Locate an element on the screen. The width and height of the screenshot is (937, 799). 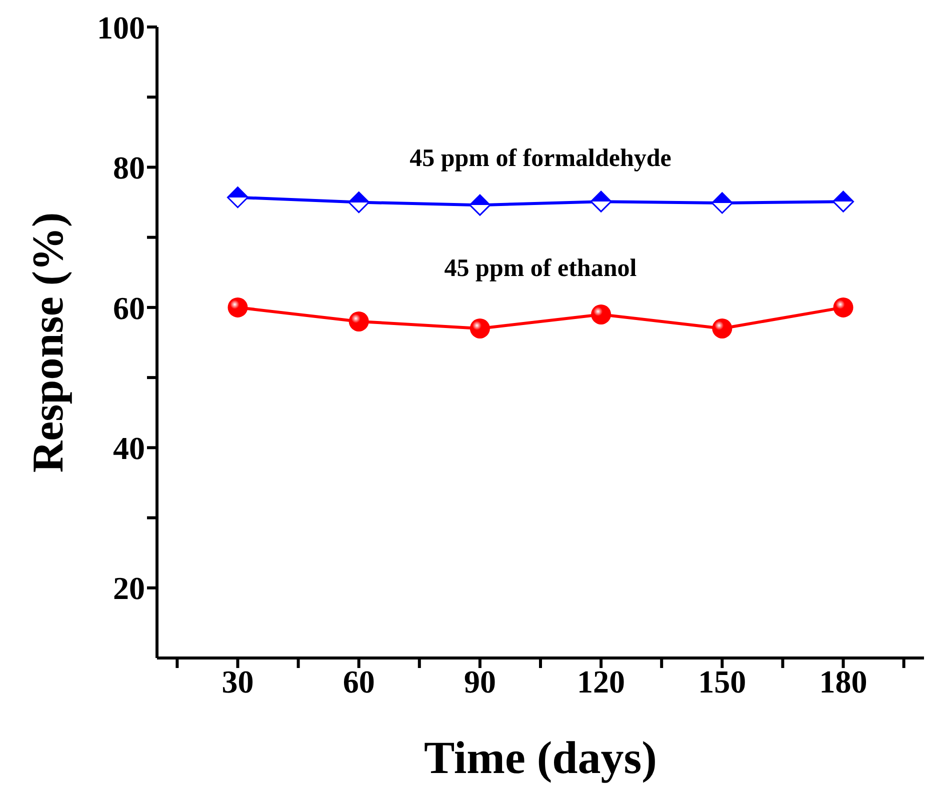
x-tick-label: 90 is located at coordinates (480, 682).